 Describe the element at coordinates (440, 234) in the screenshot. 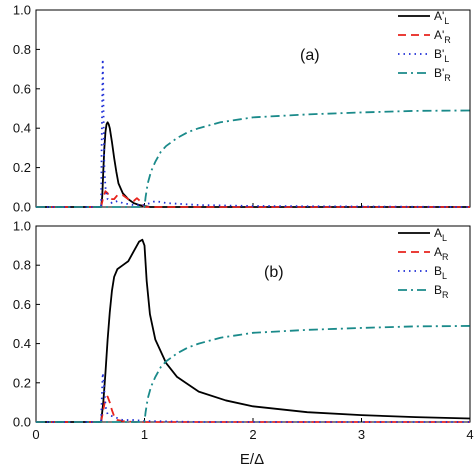

I see `legend-label: AL` at that location.